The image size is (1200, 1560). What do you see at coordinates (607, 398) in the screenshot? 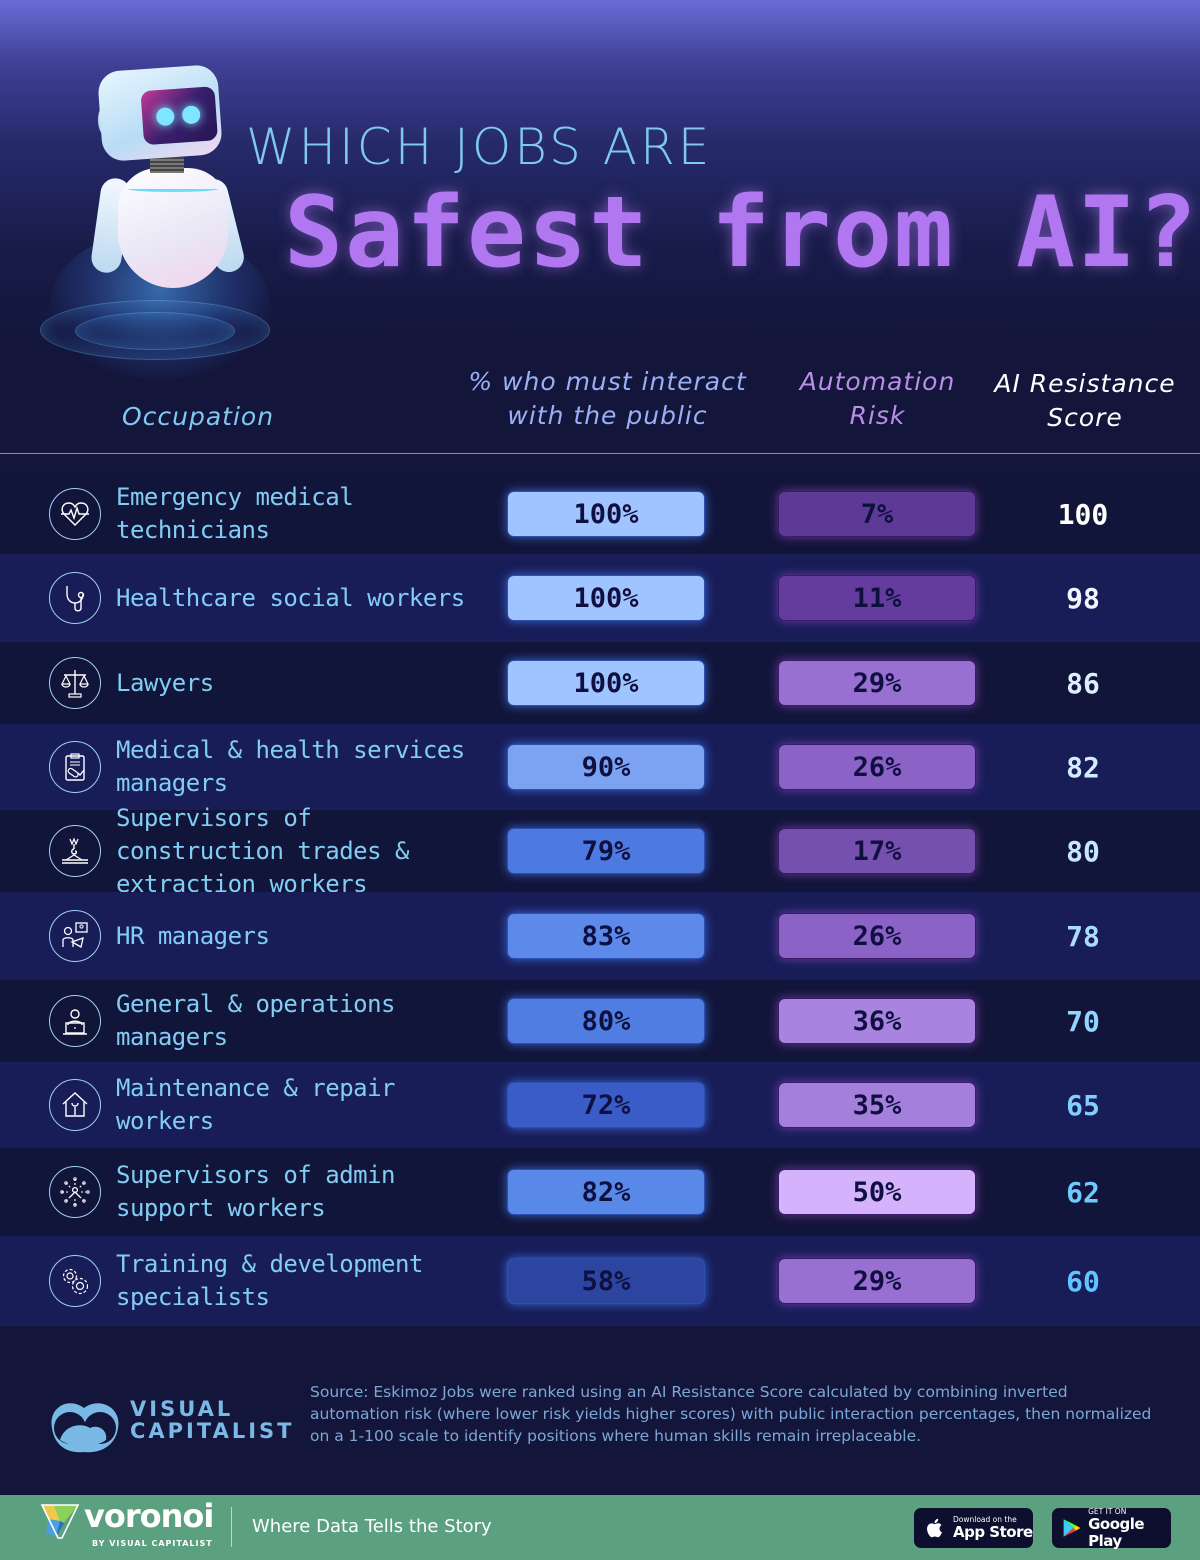
I see `column-header-public-interaction: % who must interact with the public` at bounding box center [607, 398].